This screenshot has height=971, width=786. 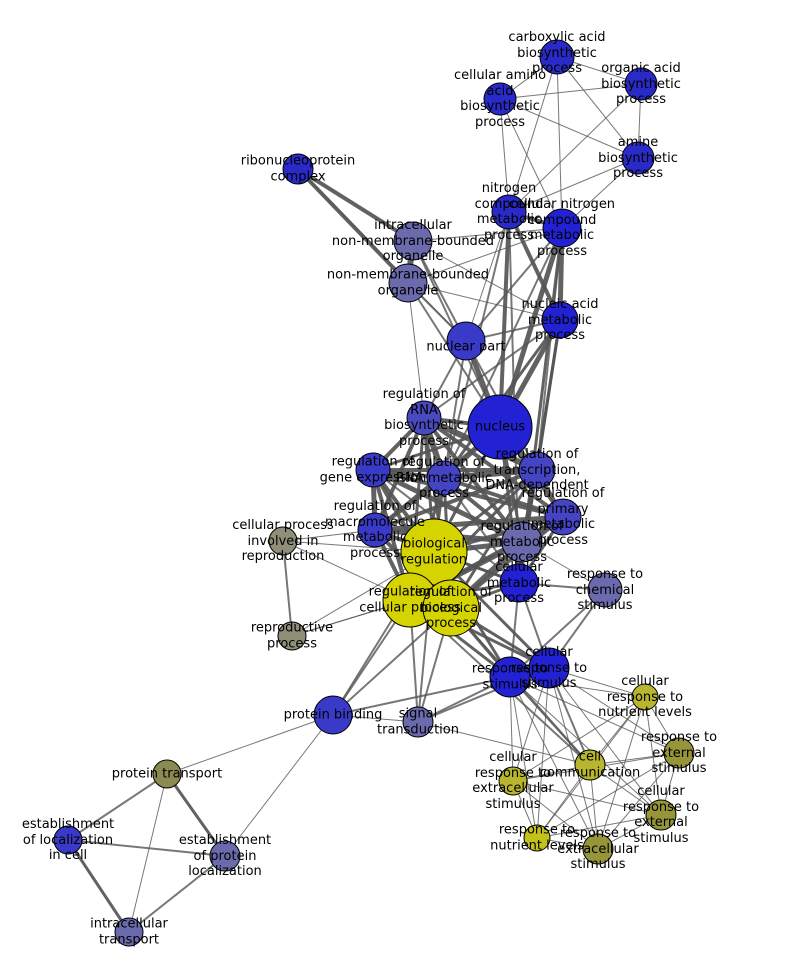 I want to click on graph-node: cellular response to stimulus, so click(x=549, y=668).